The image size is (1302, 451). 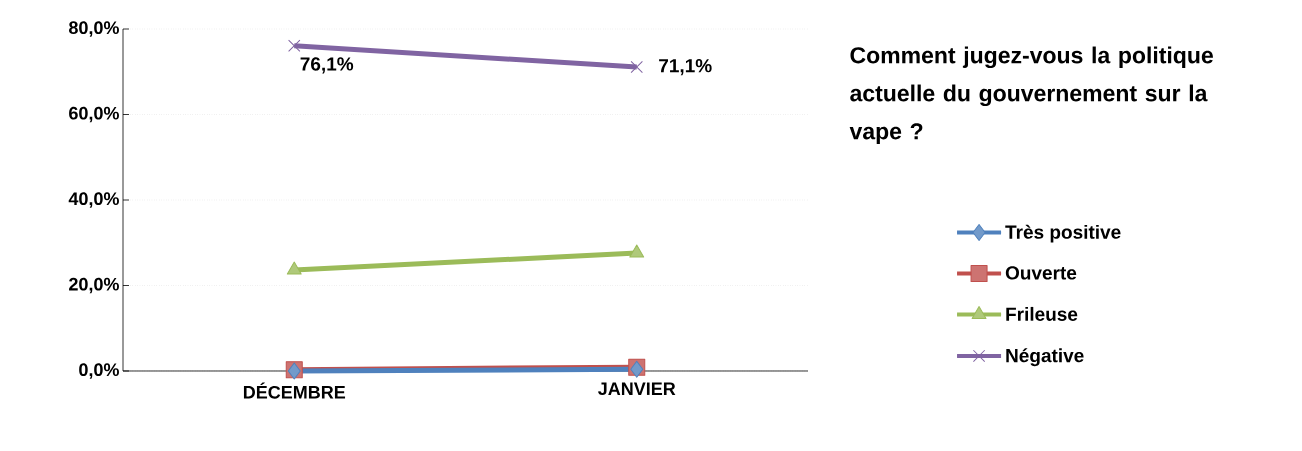 What do you see at coordinates (1041, 273) in the screenshot?
I see `legend-label: Ouverte` at bounding box center [1041, 273].